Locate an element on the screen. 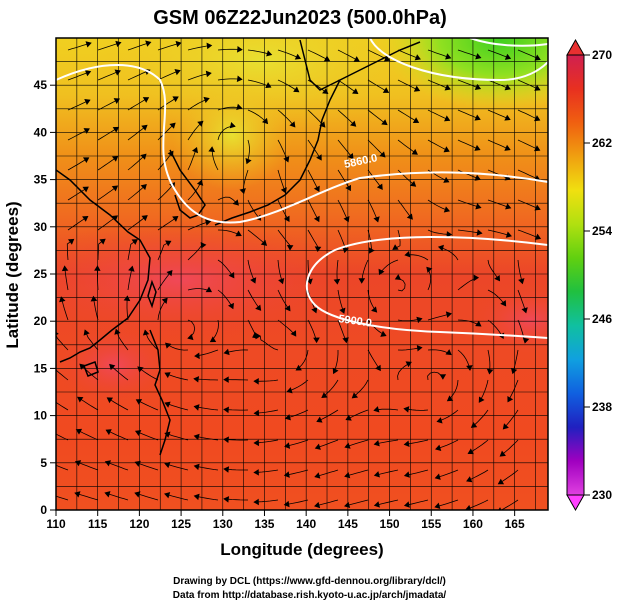  coastline-taiwan is located at coordinates (152, 294).